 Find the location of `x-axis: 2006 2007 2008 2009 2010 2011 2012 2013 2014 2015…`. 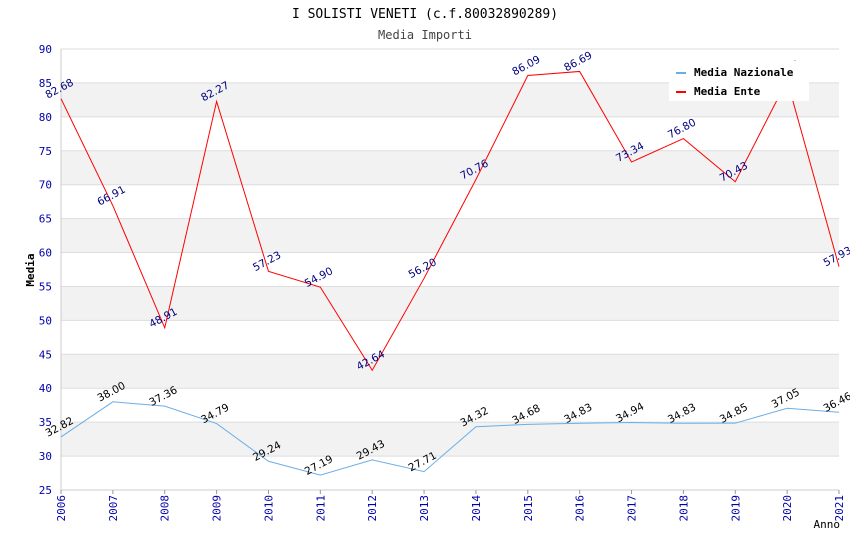

x-axis: 2006 2007 2008 2009 2010 2011 2012 2013 2014 2015… is located at coordinates (450, 505).